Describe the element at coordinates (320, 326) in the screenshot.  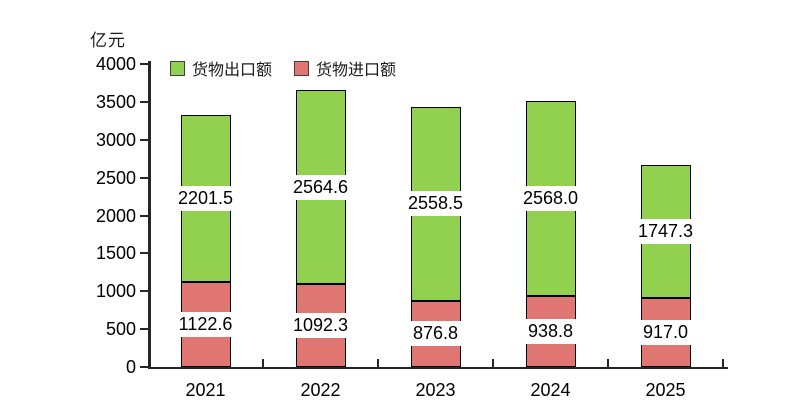
I see `bar-value-label-2022: 1092.3` at that location.